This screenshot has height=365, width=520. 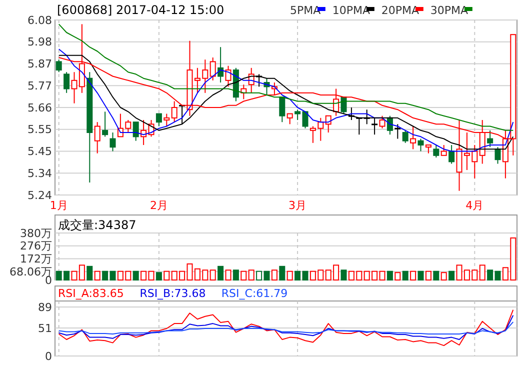 I want to click on text: RSI_C:61.79, so click(x=254, y=293).